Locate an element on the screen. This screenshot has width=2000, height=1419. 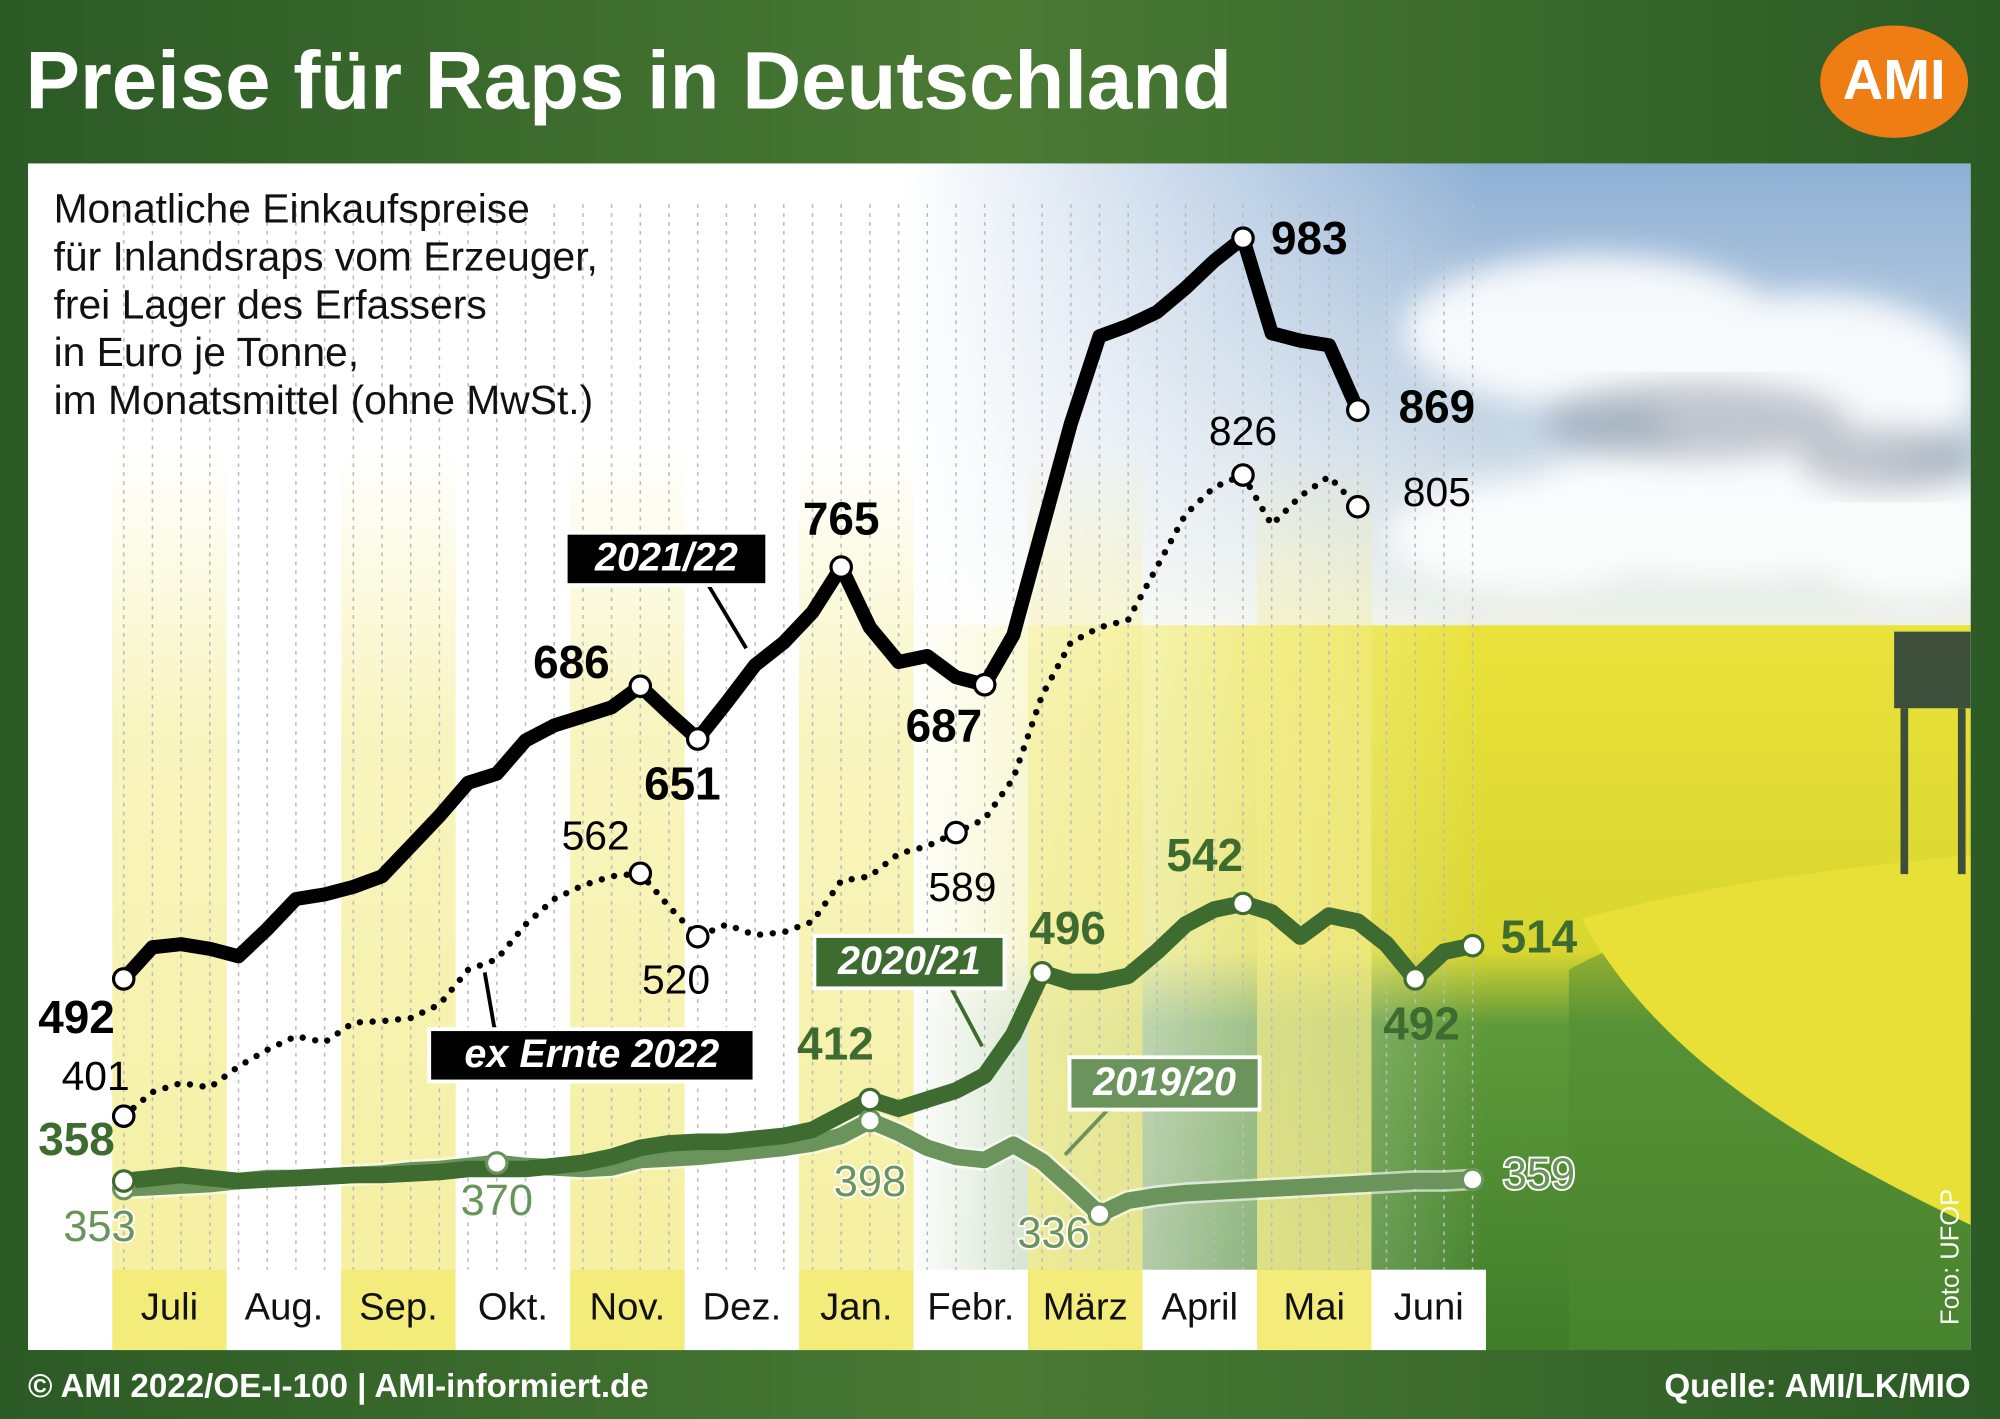
series-name: 2021/22 is located at coordinates (666, 558).